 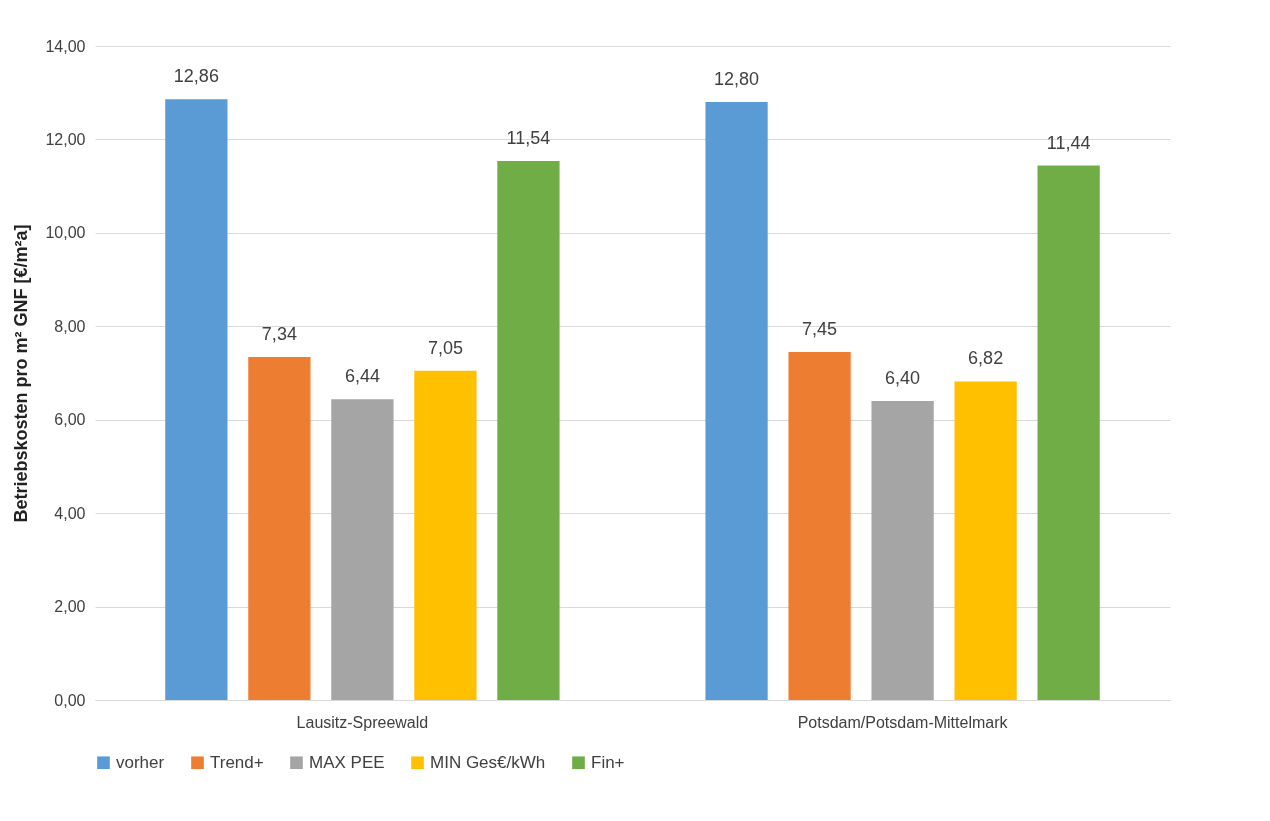 I want to click on data-label: 7,34, so click(x=279, y=334).